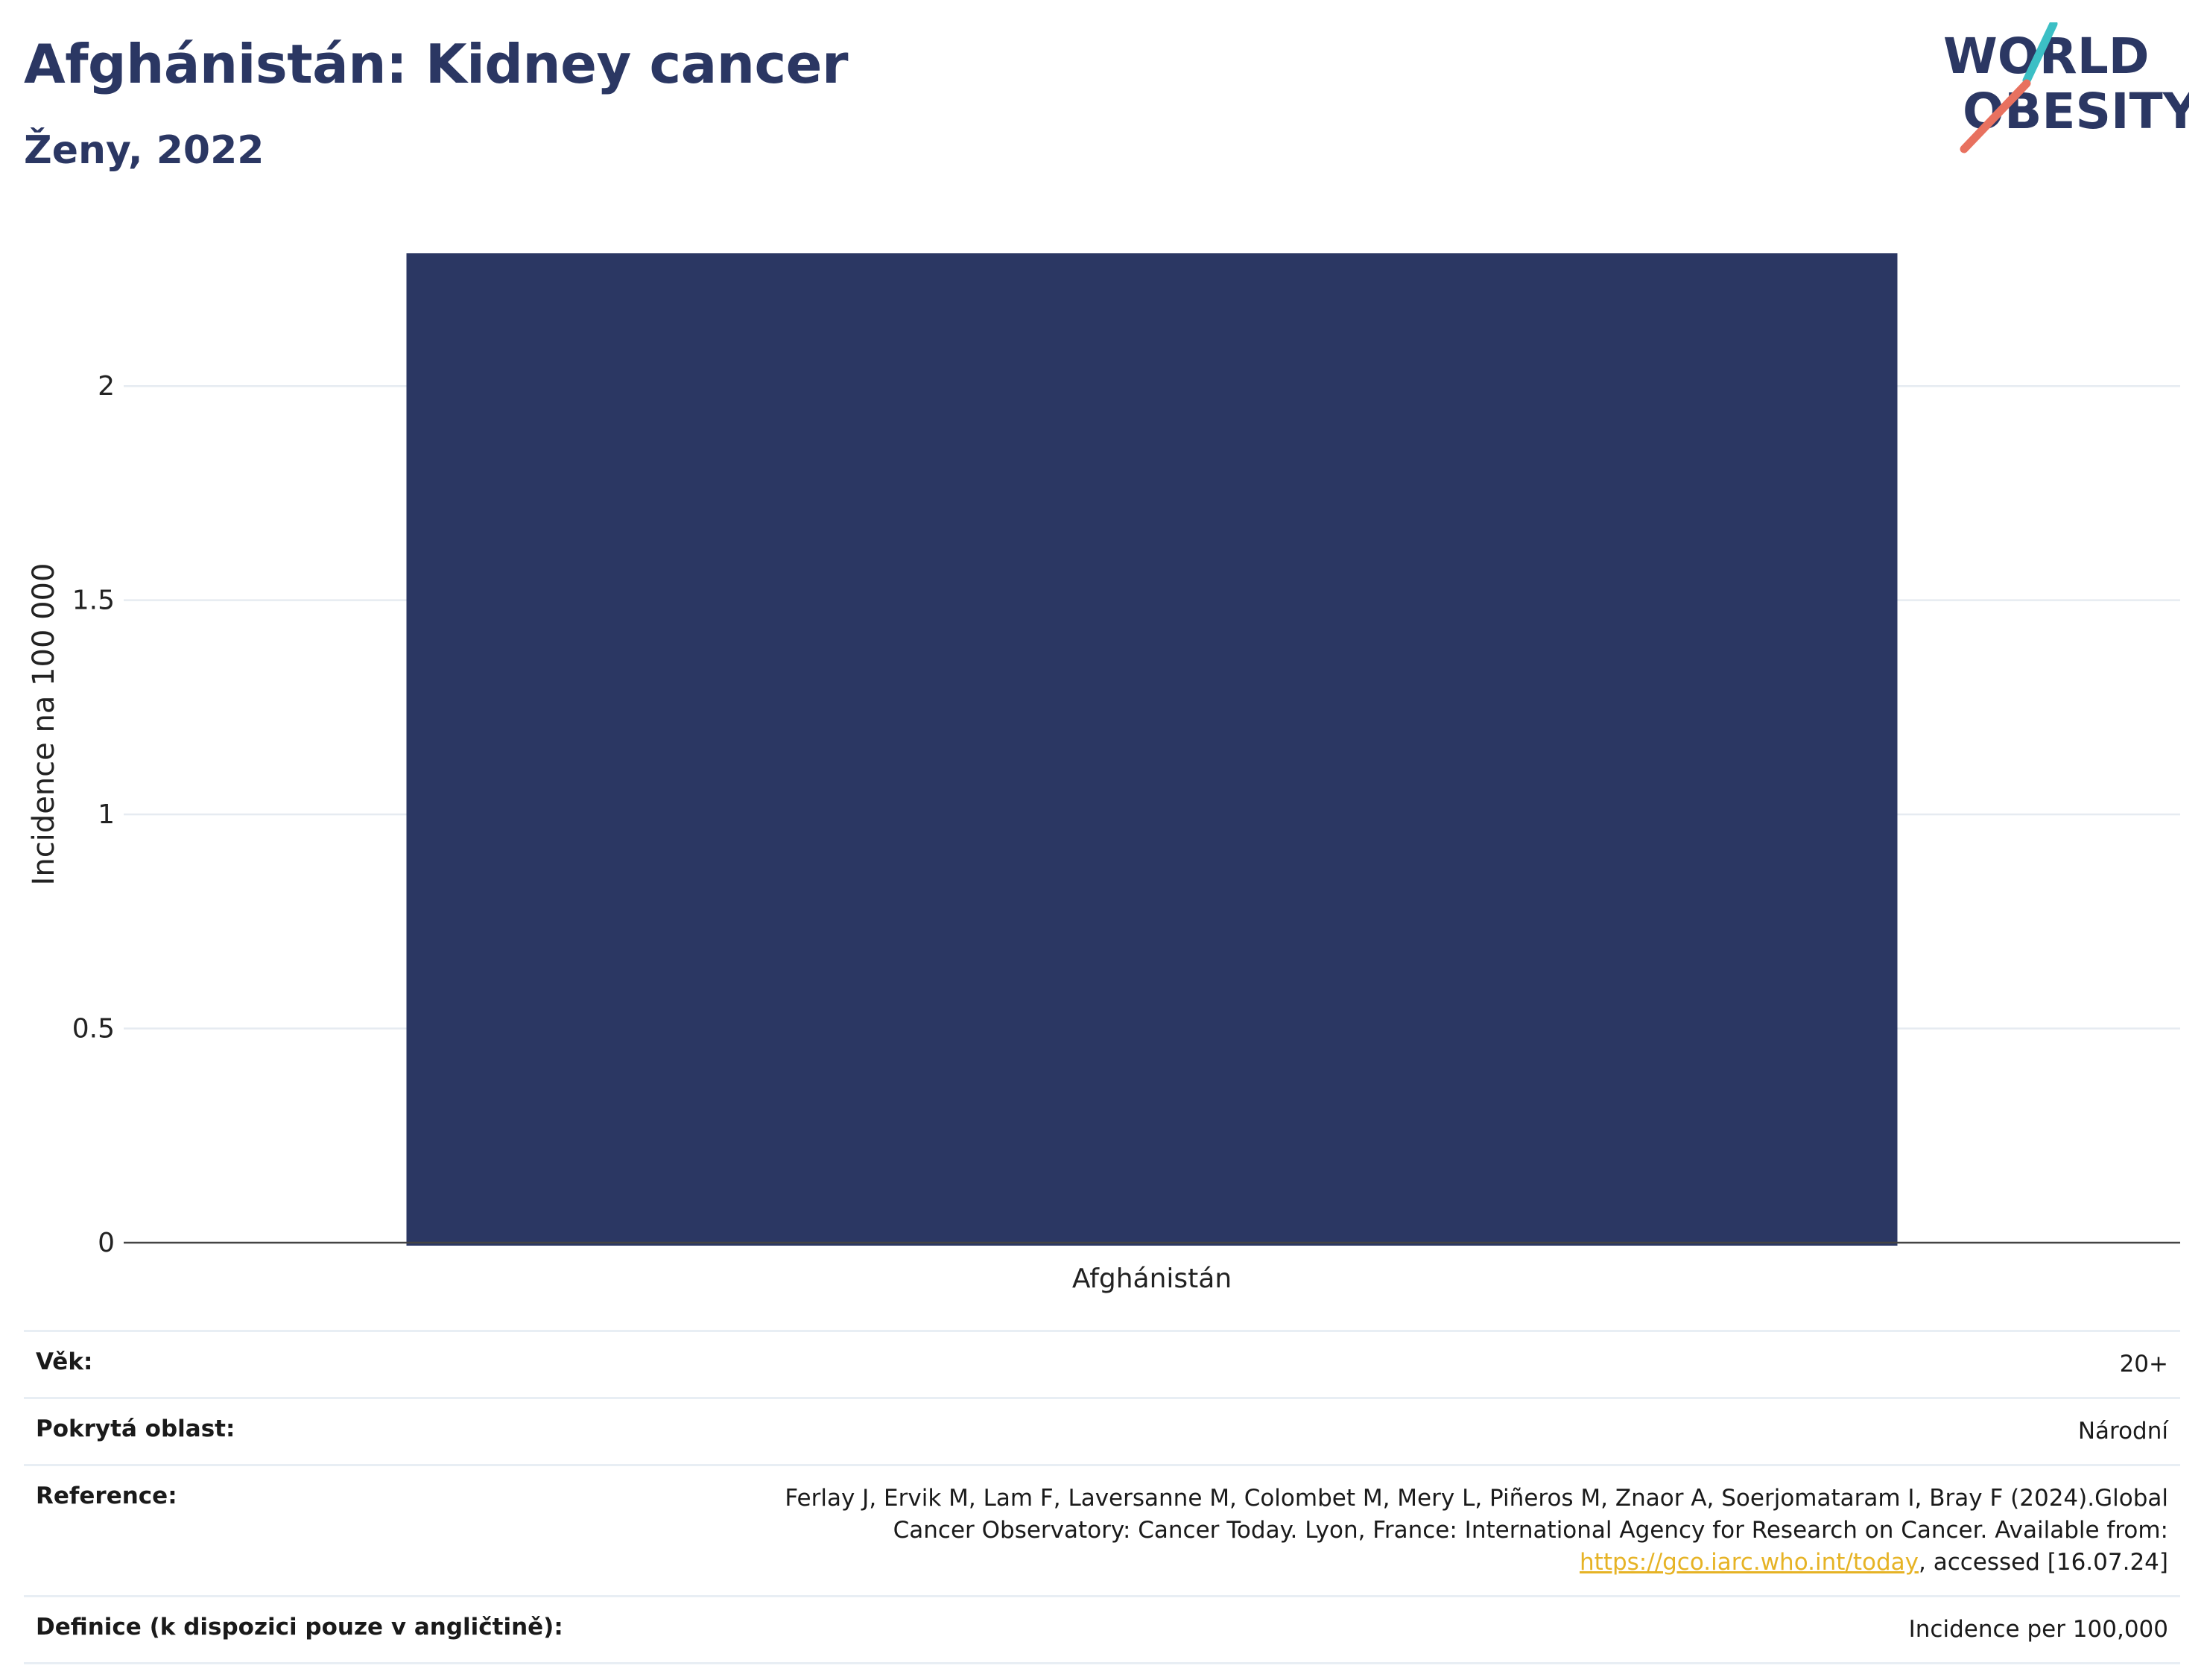 The image size is (2204, 1680). Describe the element at coordinates (106, 1243) in the screenshot. I see `y-tick-label: 0` at that location.